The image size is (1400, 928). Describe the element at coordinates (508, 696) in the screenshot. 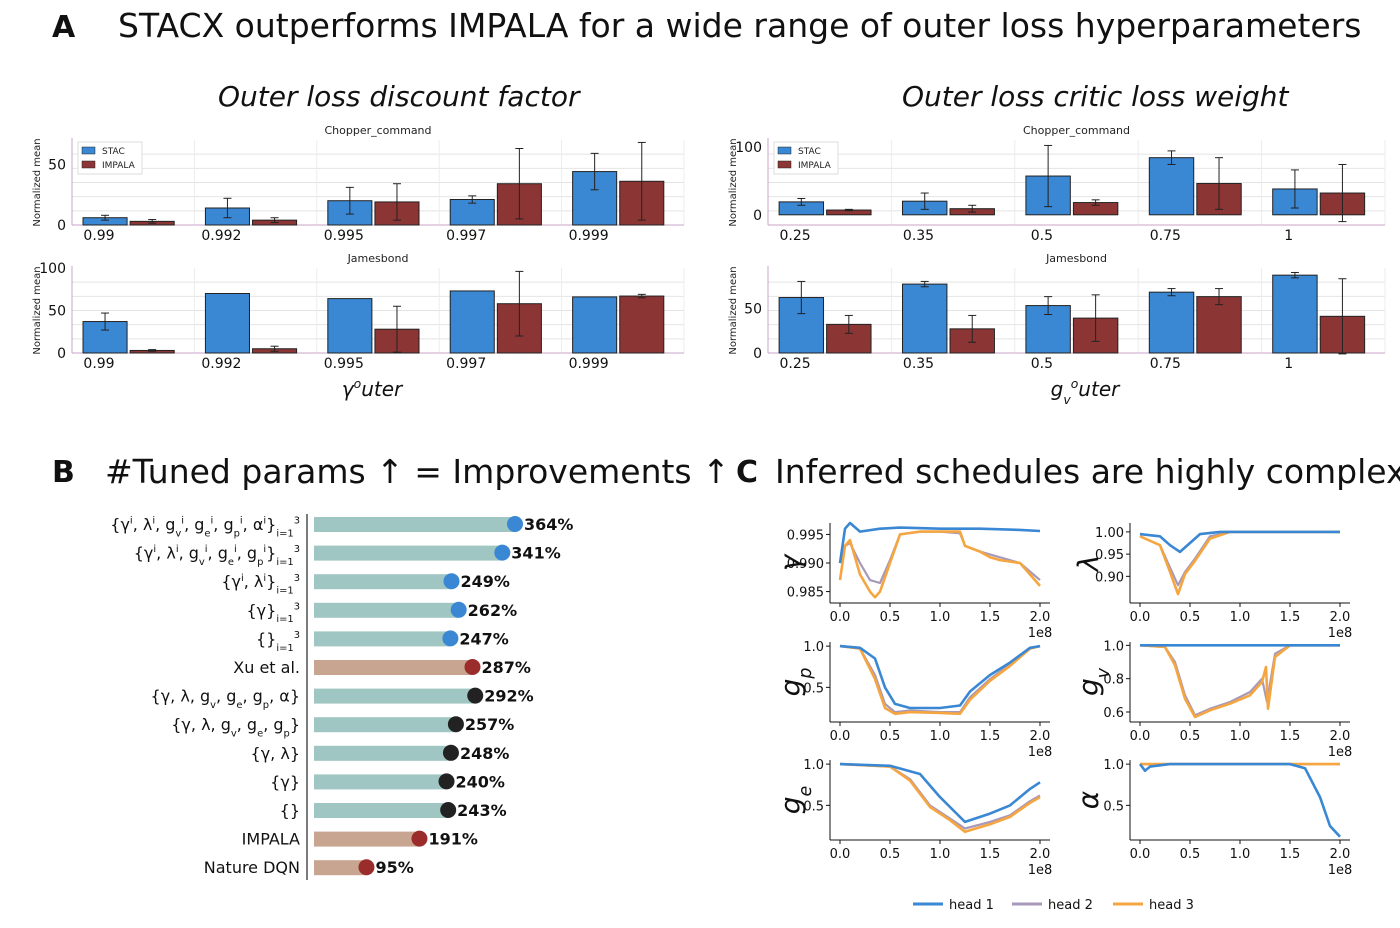

I see `value-label: 292%` at that location.